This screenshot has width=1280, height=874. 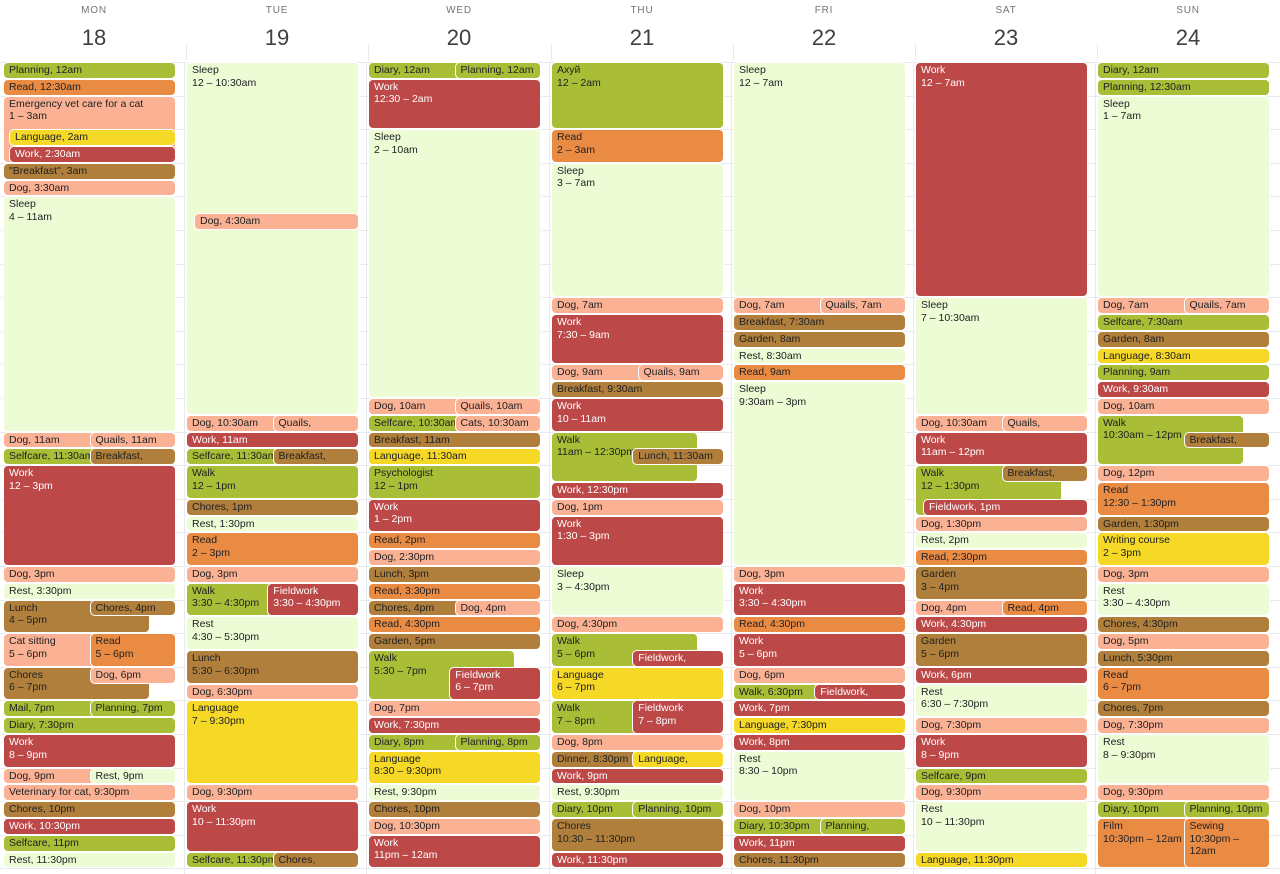 What do you see at coordinates (454, 541) in the screenshot?
I see `calendar-event: Read2pm` at bounding box center [454, 541].